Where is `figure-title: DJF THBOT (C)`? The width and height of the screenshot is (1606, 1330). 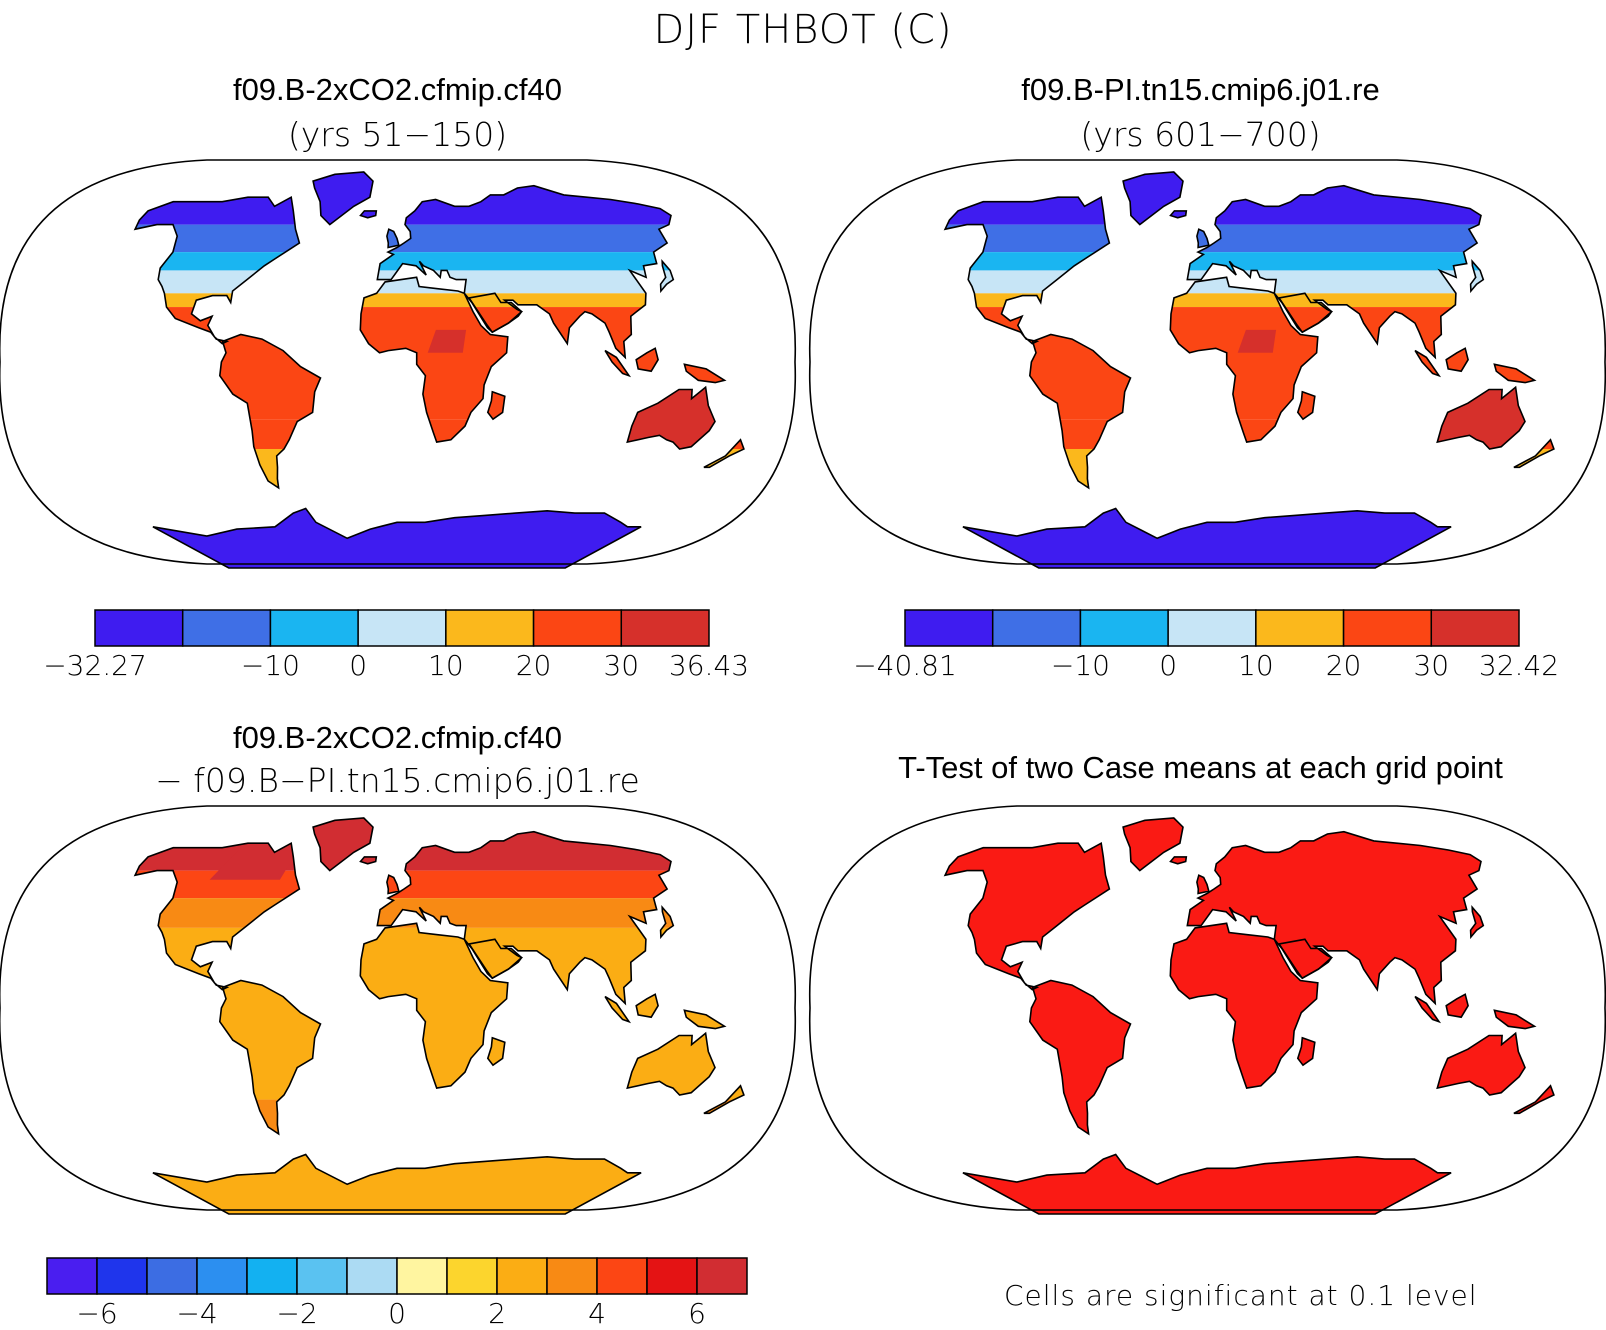 figure-title: DJF THBOT (C) is located at coordinates (803, 30).